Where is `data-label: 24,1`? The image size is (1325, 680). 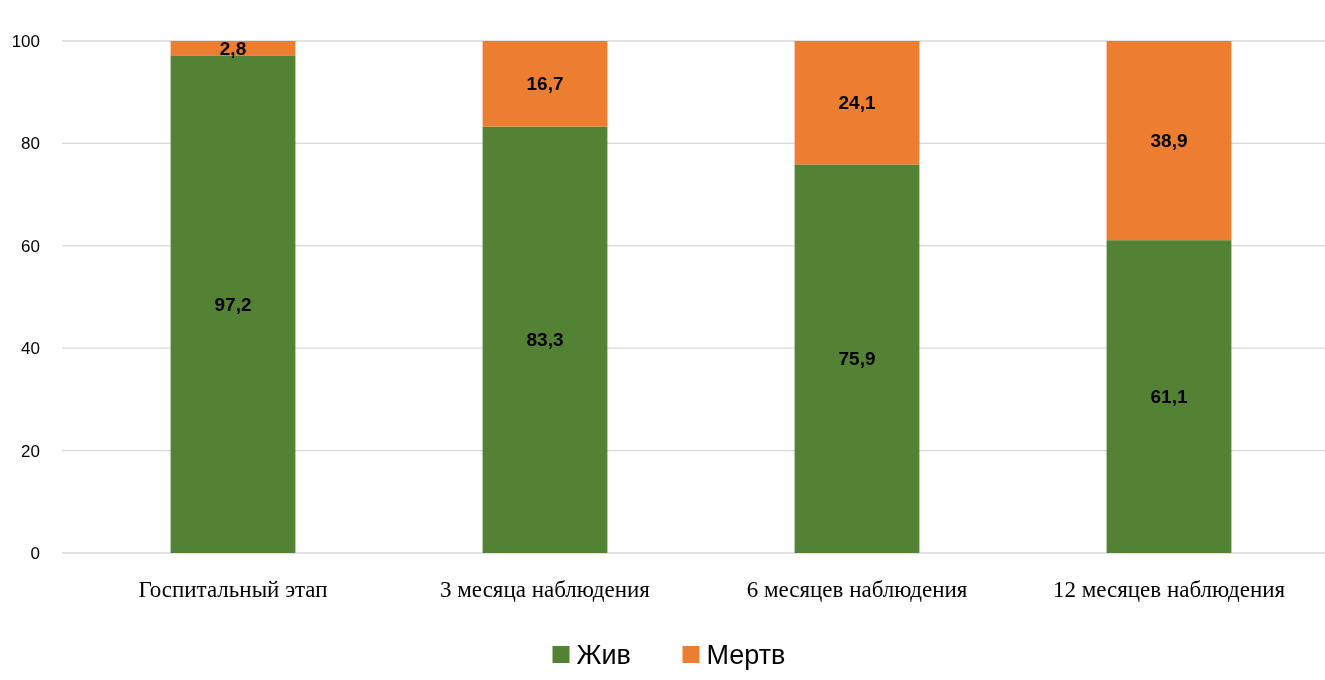 data-label: 24,1 is located at coordinates (857, 103).